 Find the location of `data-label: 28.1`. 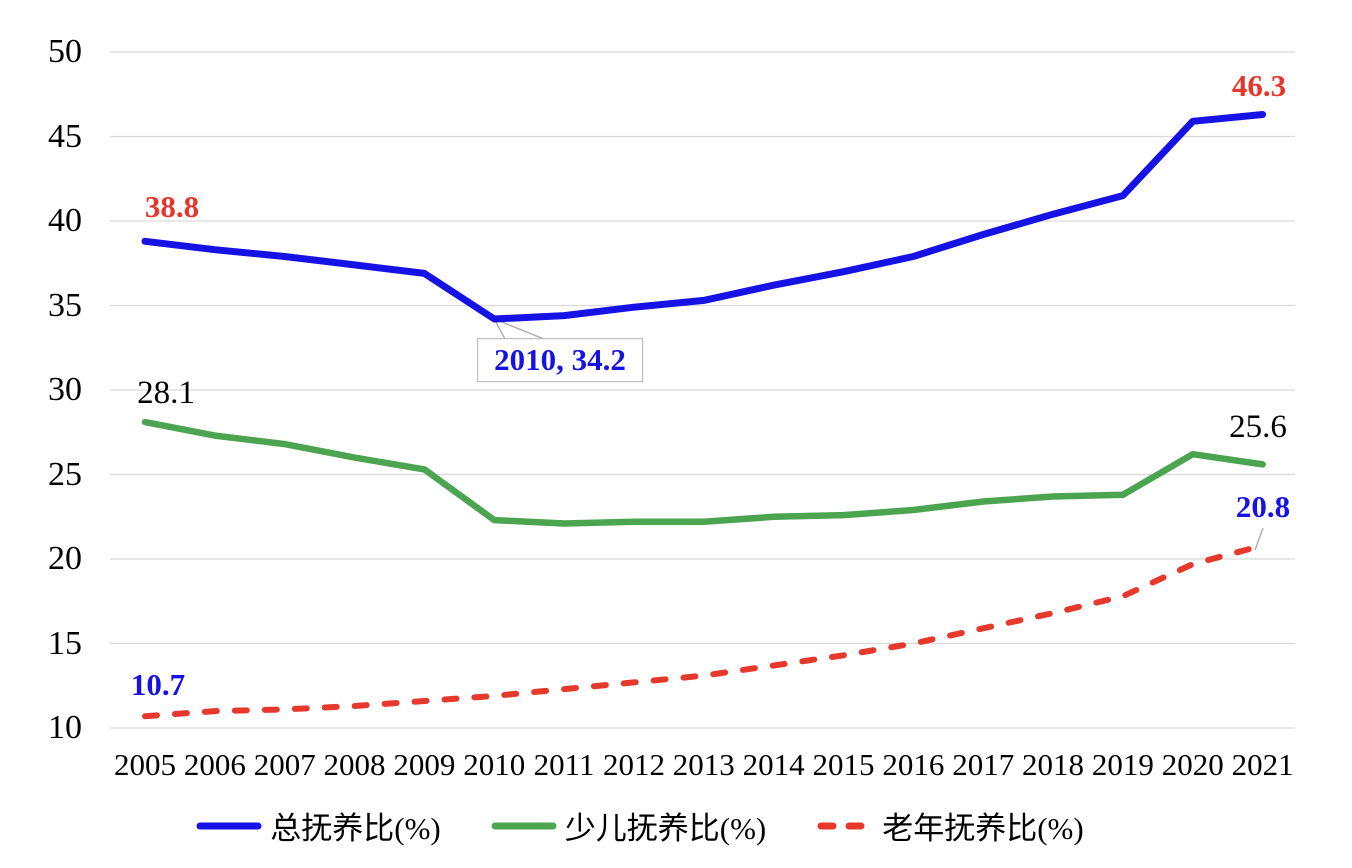

data-label: 28.1 is located at coordinates (166, 393).